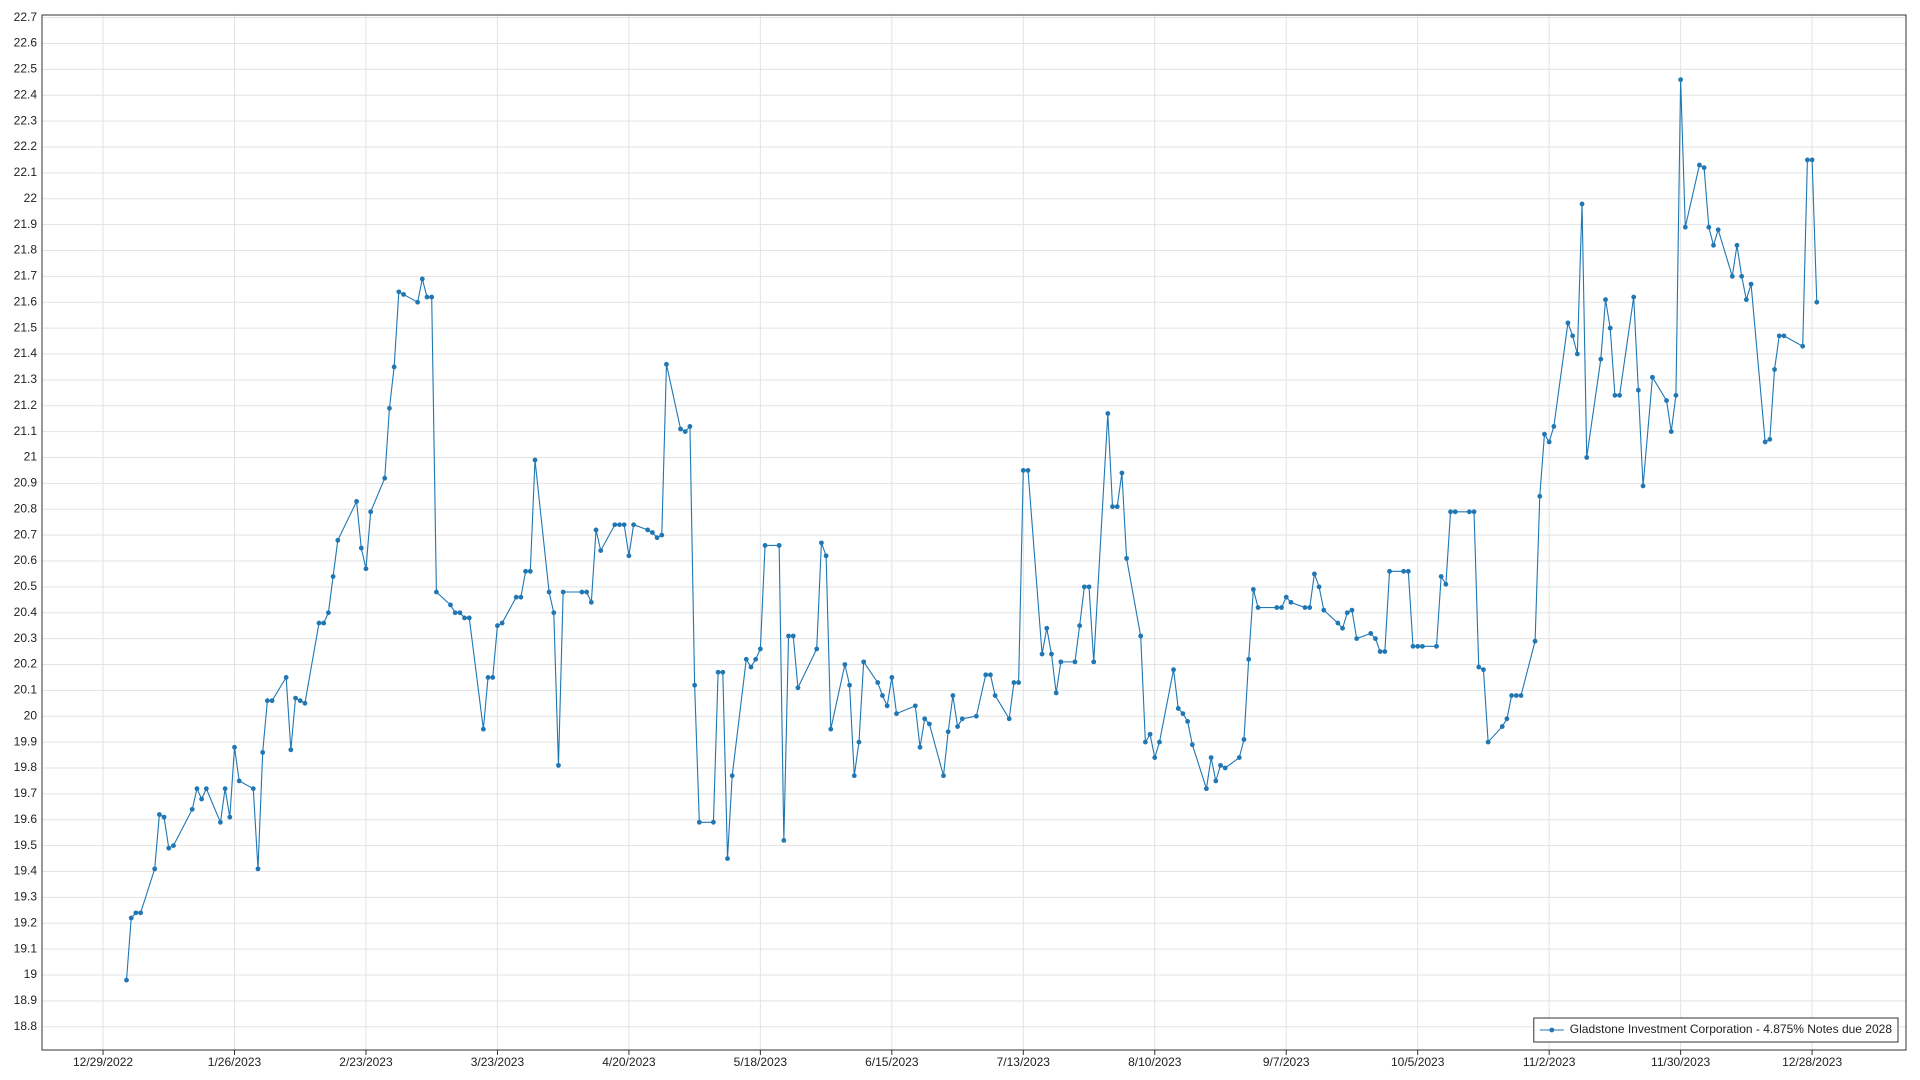  Describe the element at coordinates (26, 224) in the screenshot. I see `y-tick-label: 21.9` at that location.